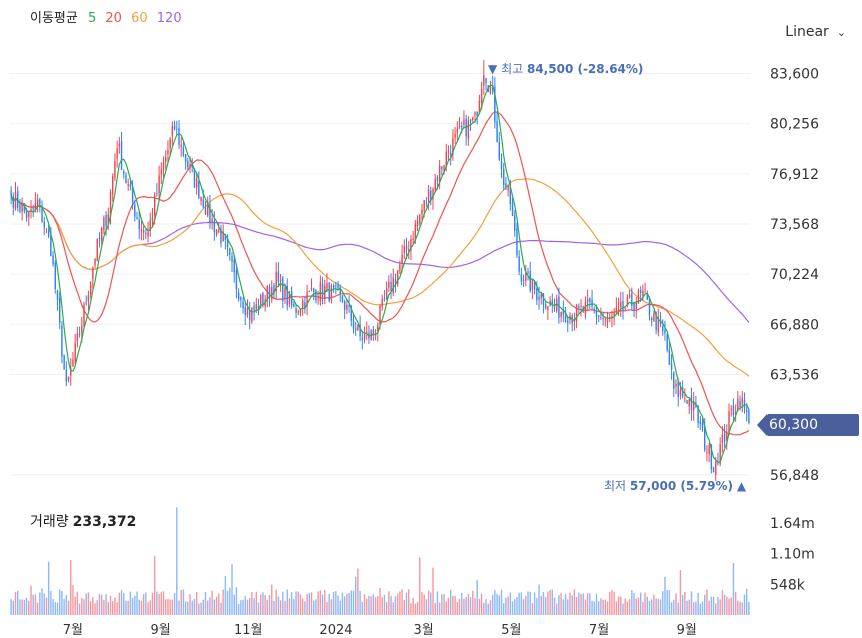 The height and width of the screenshot is (638, 862). What do you see at coordinates (113, 18) in the screenshot?
I see `legend-ma20: 20` at bounding box center [113, 18].